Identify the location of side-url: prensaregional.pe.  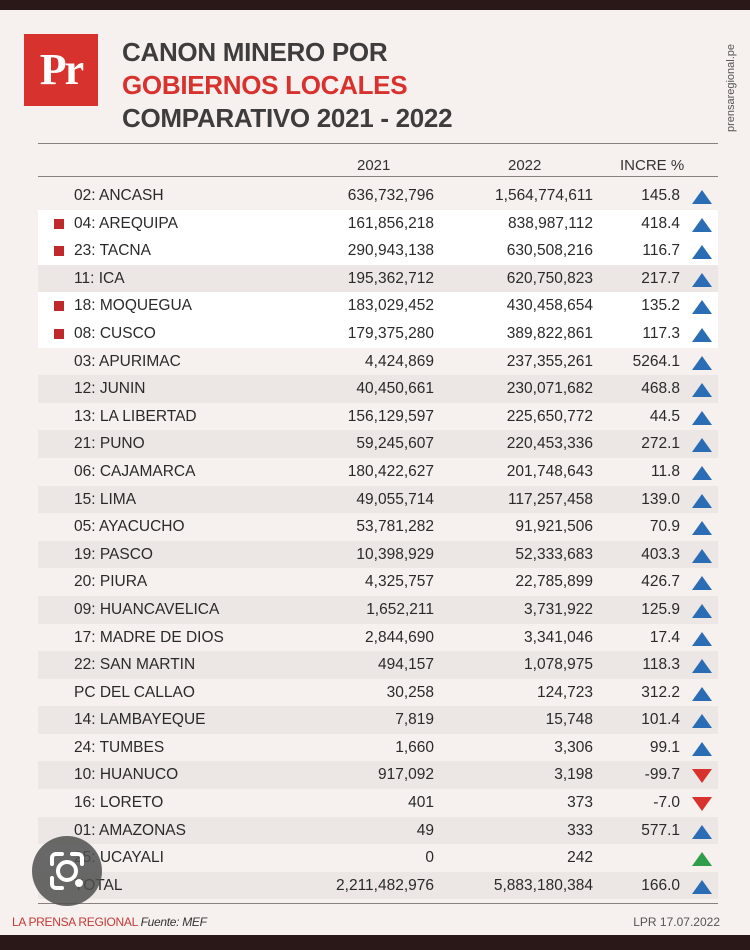
(732, 92).